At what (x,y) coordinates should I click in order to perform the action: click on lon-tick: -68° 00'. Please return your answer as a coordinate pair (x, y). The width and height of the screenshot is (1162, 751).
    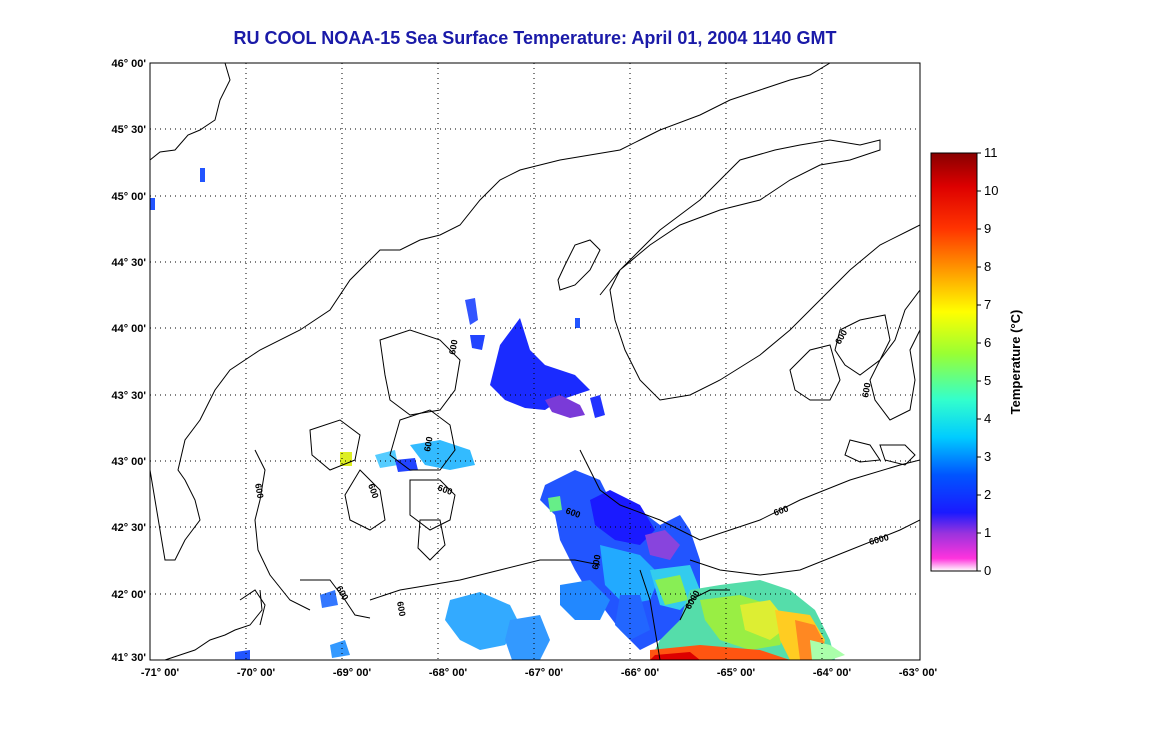
    Looking at the image, I should click on (448, 673).